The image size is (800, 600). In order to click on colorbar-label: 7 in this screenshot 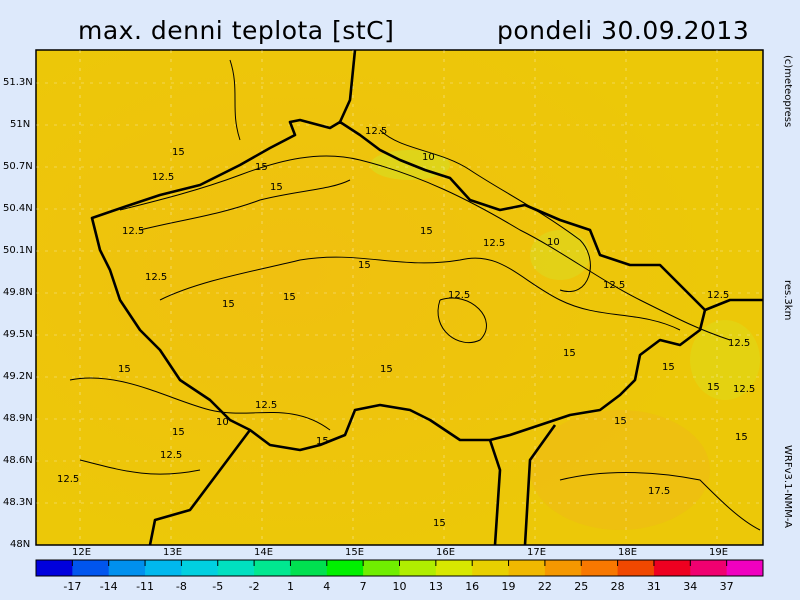, I will do `click(363, 586)`.